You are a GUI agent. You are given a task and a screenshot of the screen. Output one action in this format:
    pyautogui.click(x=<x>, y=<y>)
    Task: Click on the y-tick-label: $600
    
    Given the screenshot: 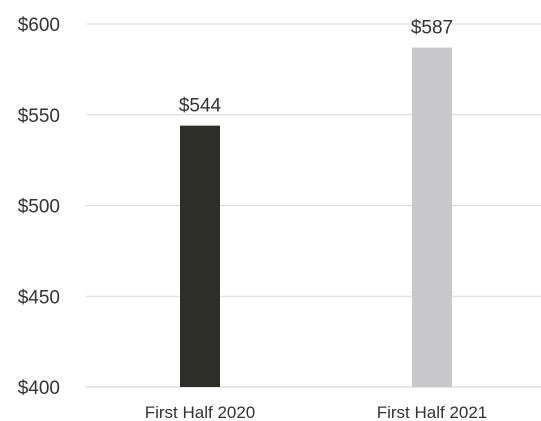 What is the action you would take?
    pyautogui.click(x=39, y=25)
    